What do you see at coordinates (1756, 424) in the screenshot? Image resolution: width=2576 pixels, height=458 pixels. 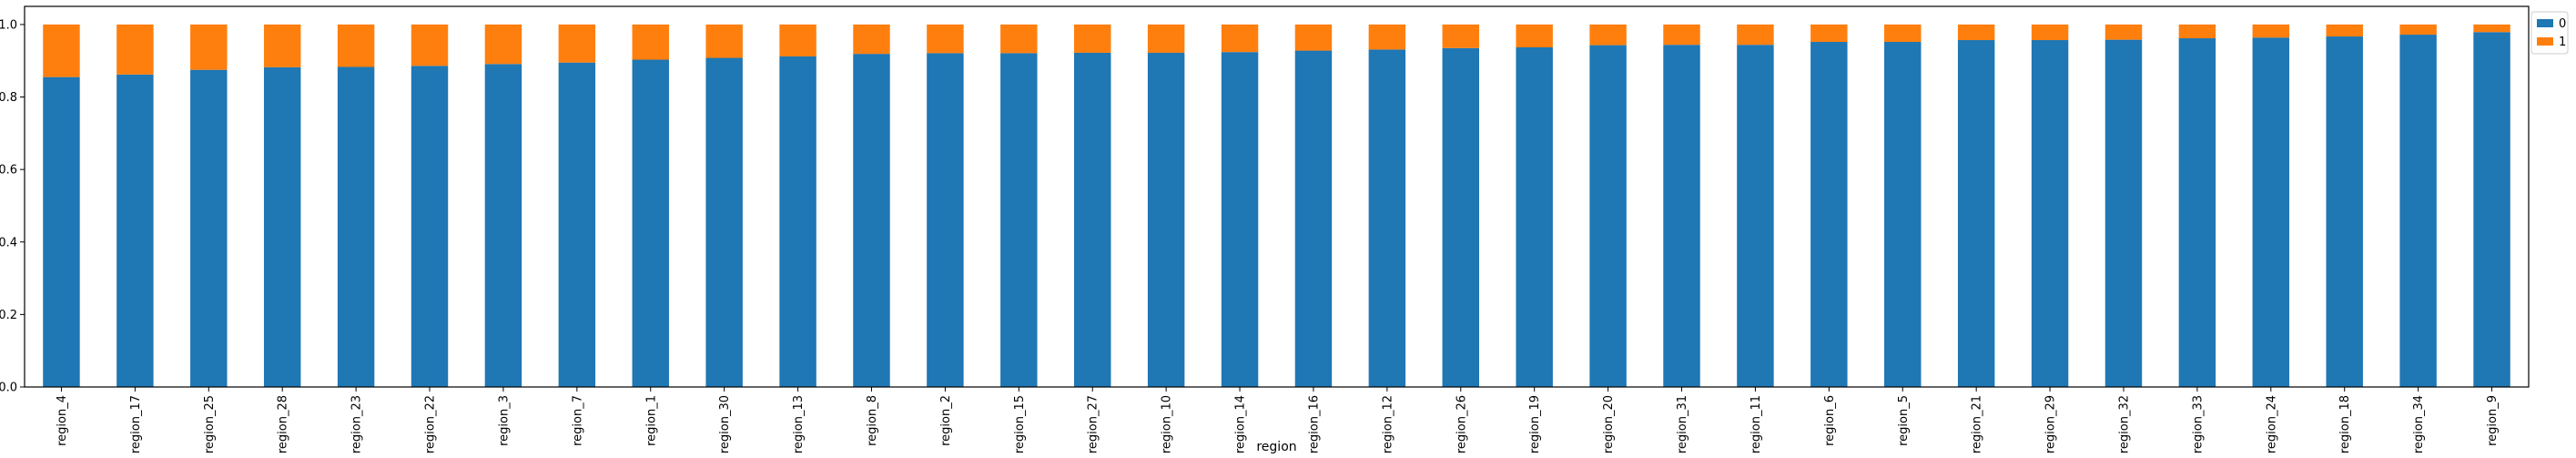 I see `x-tick-label: region_11` at bounding box center [1756, 424].